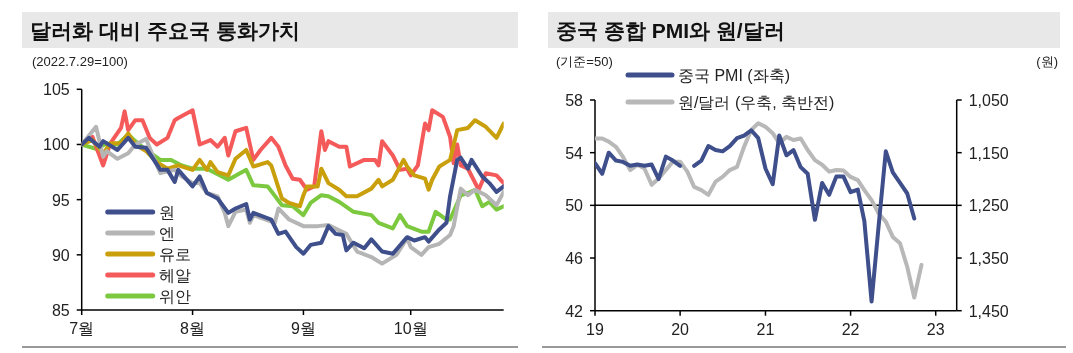 The width and height of the screenshot is (1073, 353). Describe the element at coordinates (60, 255) in the screenshot. I see `y-tick-label: 90` at that location.